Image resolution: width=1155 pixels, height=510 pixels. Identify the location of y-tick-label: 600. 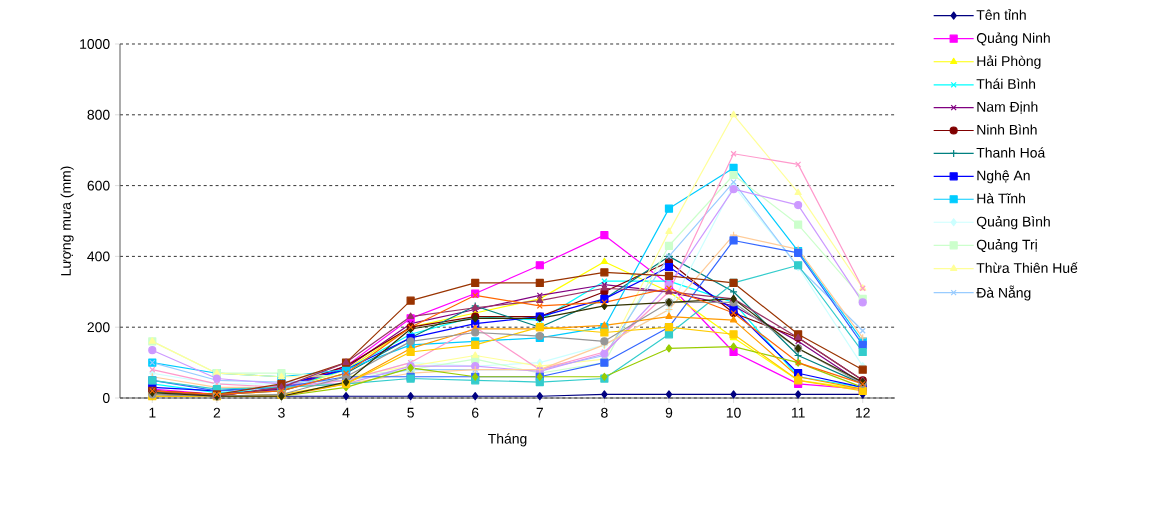
(98, 185).